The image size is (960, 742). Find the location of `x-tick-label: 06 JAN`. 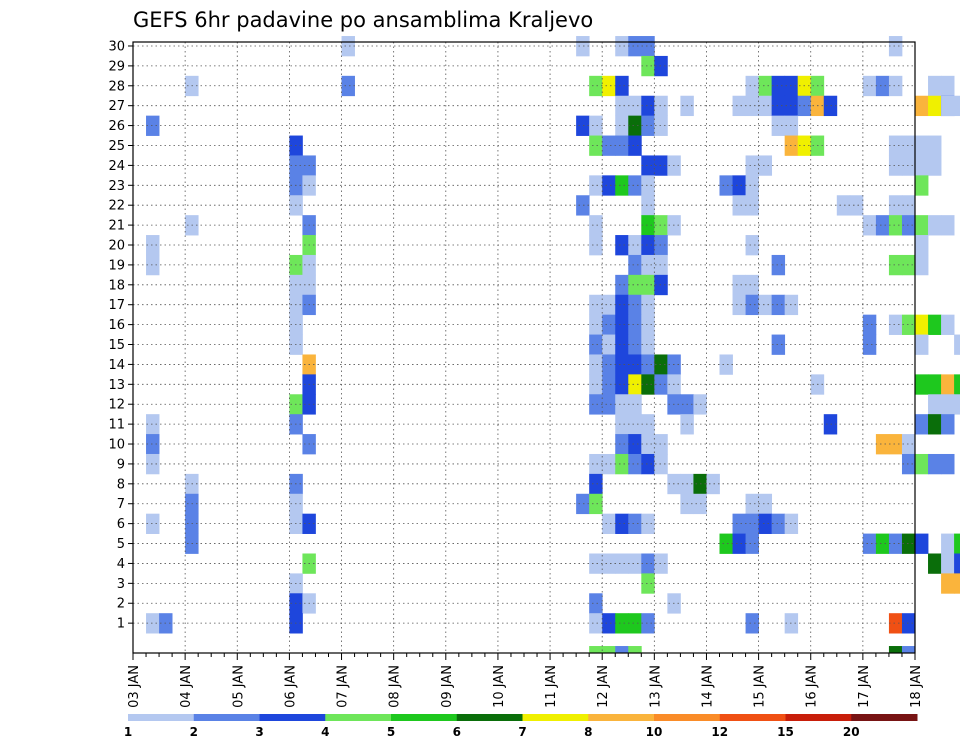

x-tick-label: 06 JAN is located at coordinates (290, 686).